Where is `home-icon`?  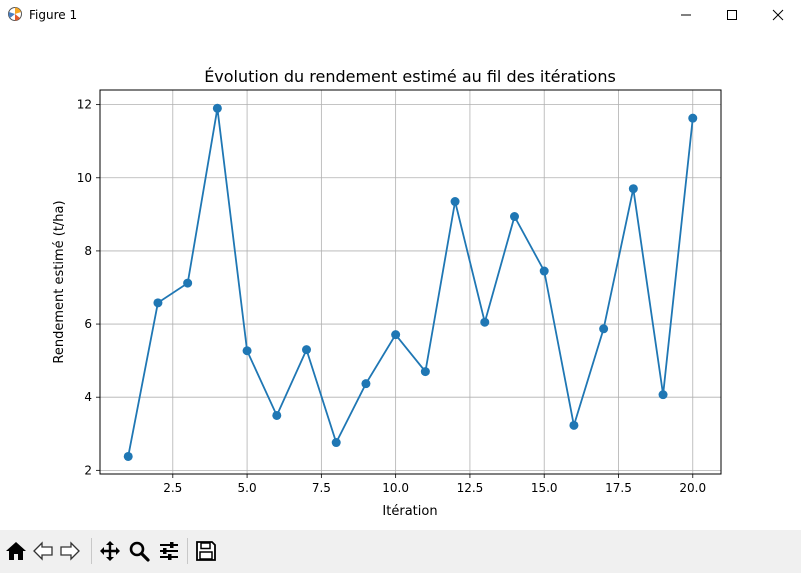 home-icon is located at coordinates (16, 551).